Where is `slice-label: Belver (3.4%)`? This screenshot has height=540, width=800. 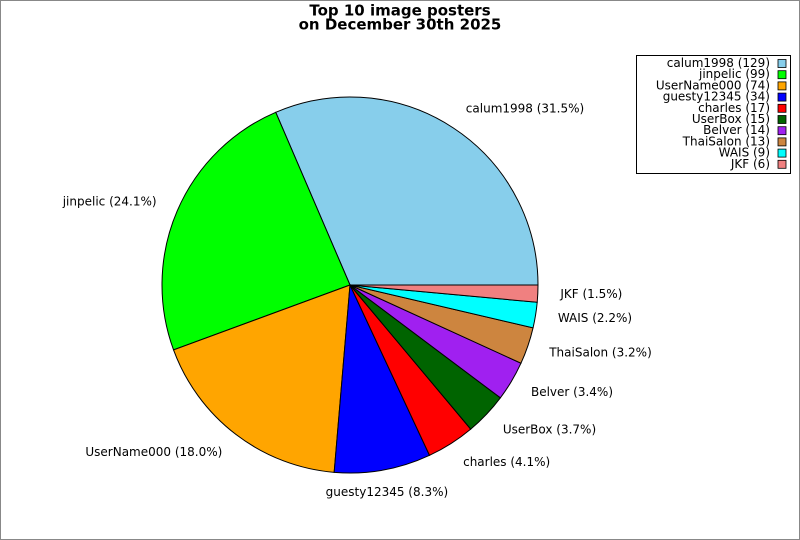 slice-label: Belver (3.4%) is located at coordinates (572, 392).